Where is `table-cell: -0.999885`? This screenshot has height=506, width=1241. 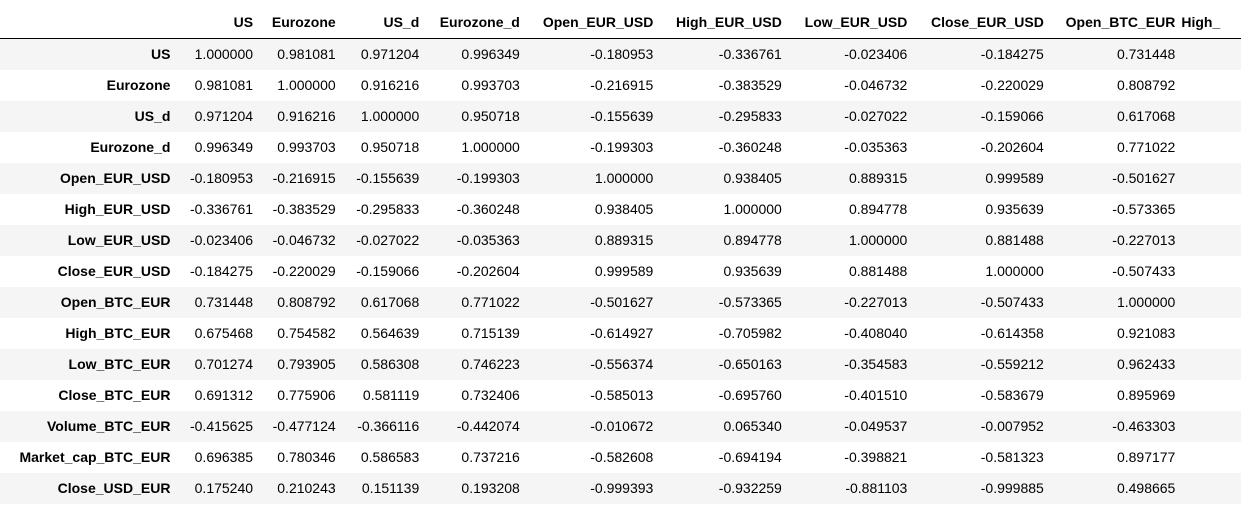 table-cell: -0.999885 is located at coordinates (1012, 488).